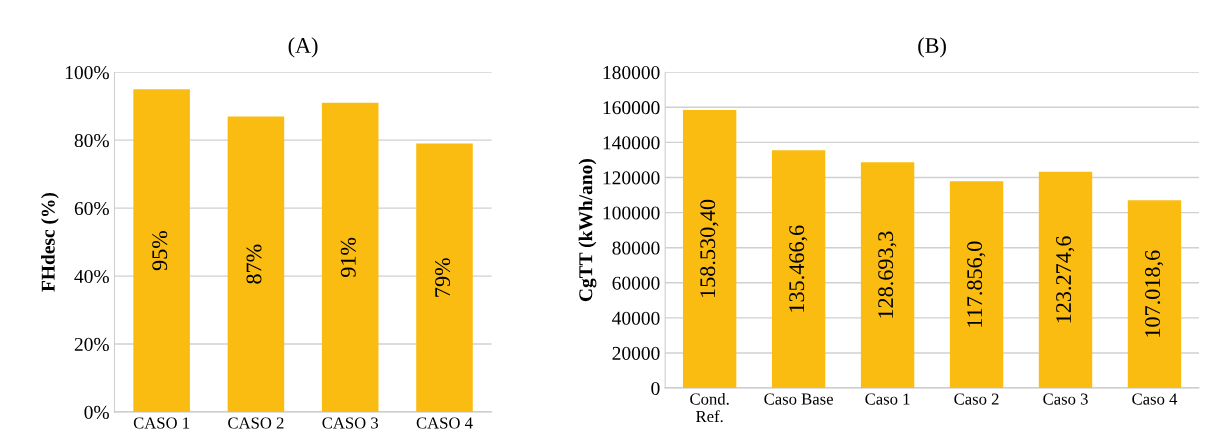 The image size is (1205, 443). Describe the element at coordinates (631, 178) in the screenshot. I see `y-tick-label: 120000` at that location.